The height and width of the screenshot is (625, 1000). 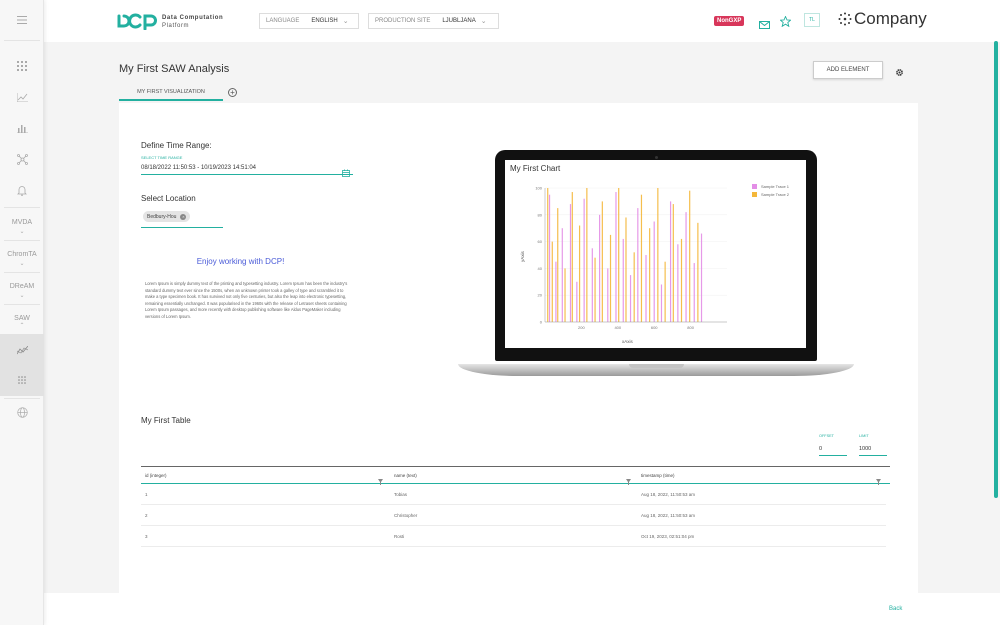 What do you see at coordinates (581, 327) in the screenshot?
I see `x-tick-label: 200` at bounding box center [581, 327].